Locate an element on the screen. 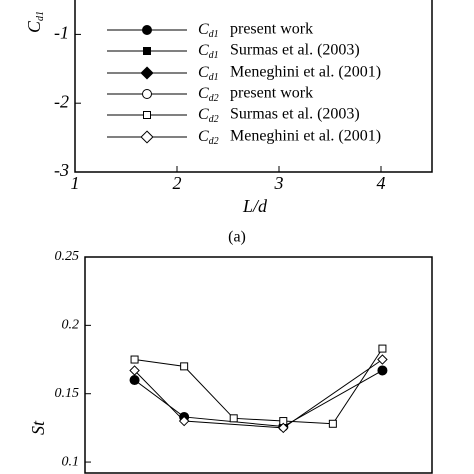  y-tick-label: 0.1 is located at coordinates (71, 461).